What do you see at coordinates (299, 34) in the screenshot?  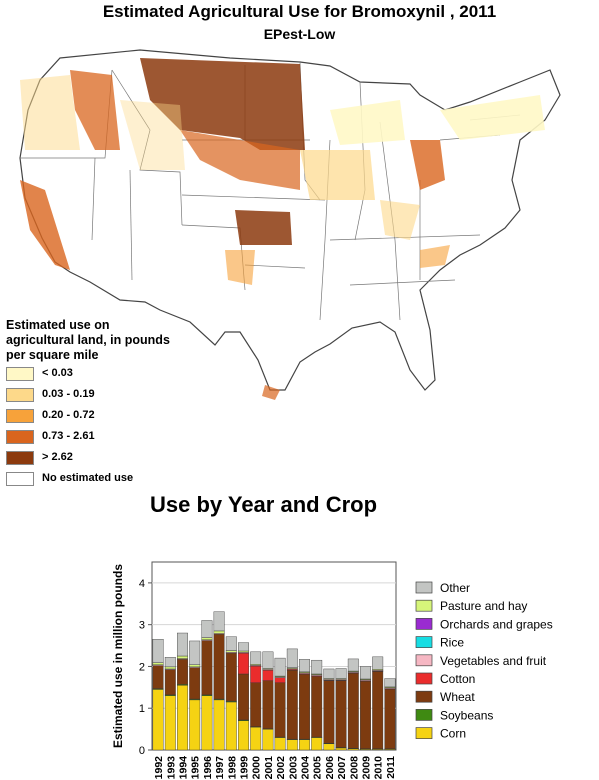 I see `map-subtitle: EPest-Low` at bounding box center [299, 34].